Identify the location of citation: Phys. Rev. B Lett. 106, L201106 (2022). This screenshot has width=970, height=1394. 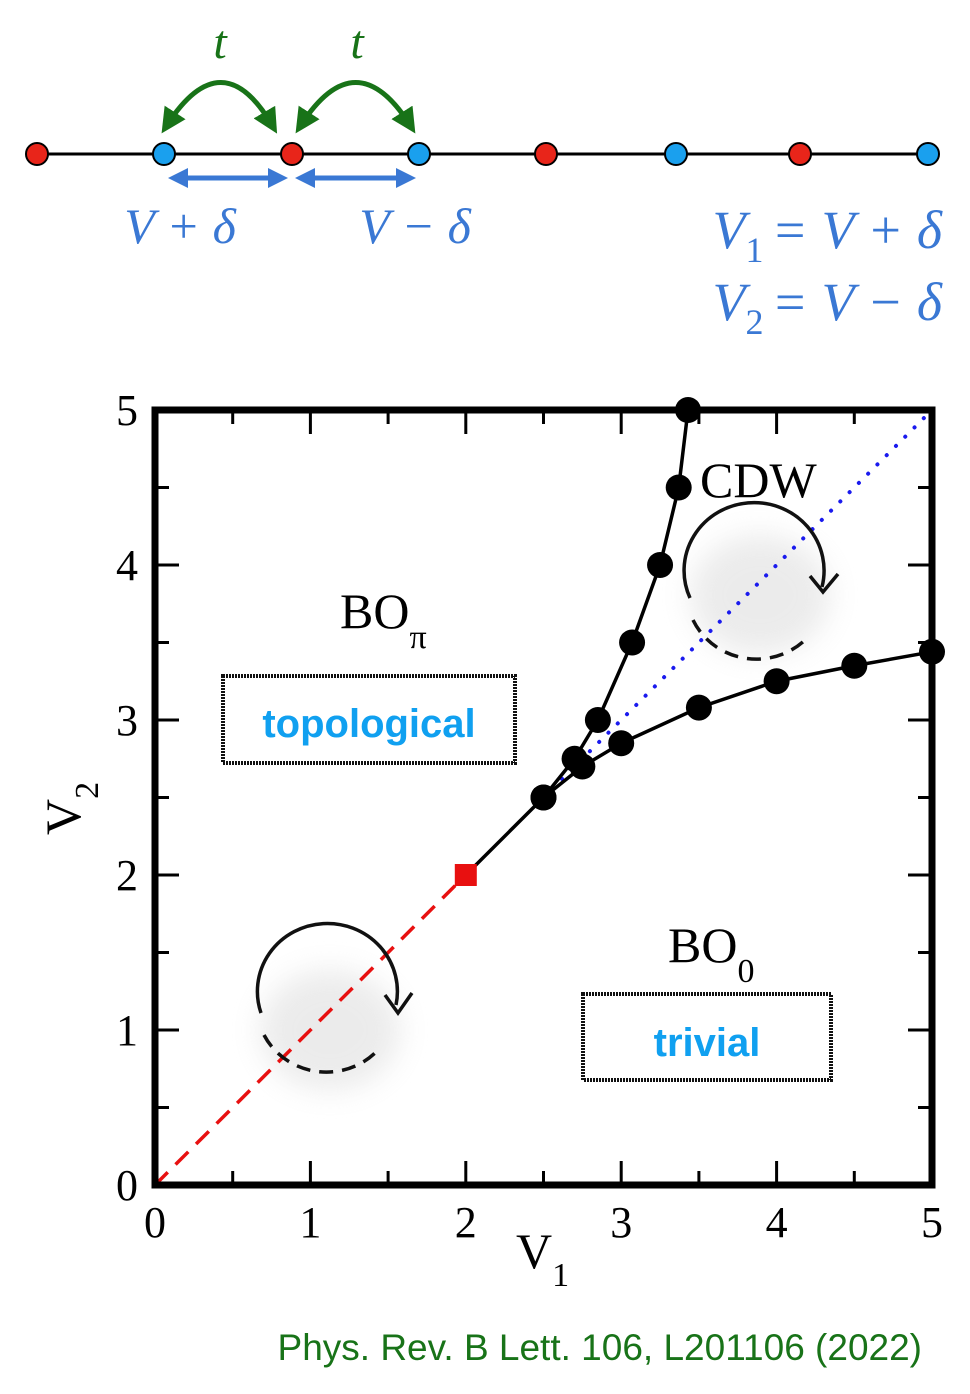
(600, 1347).